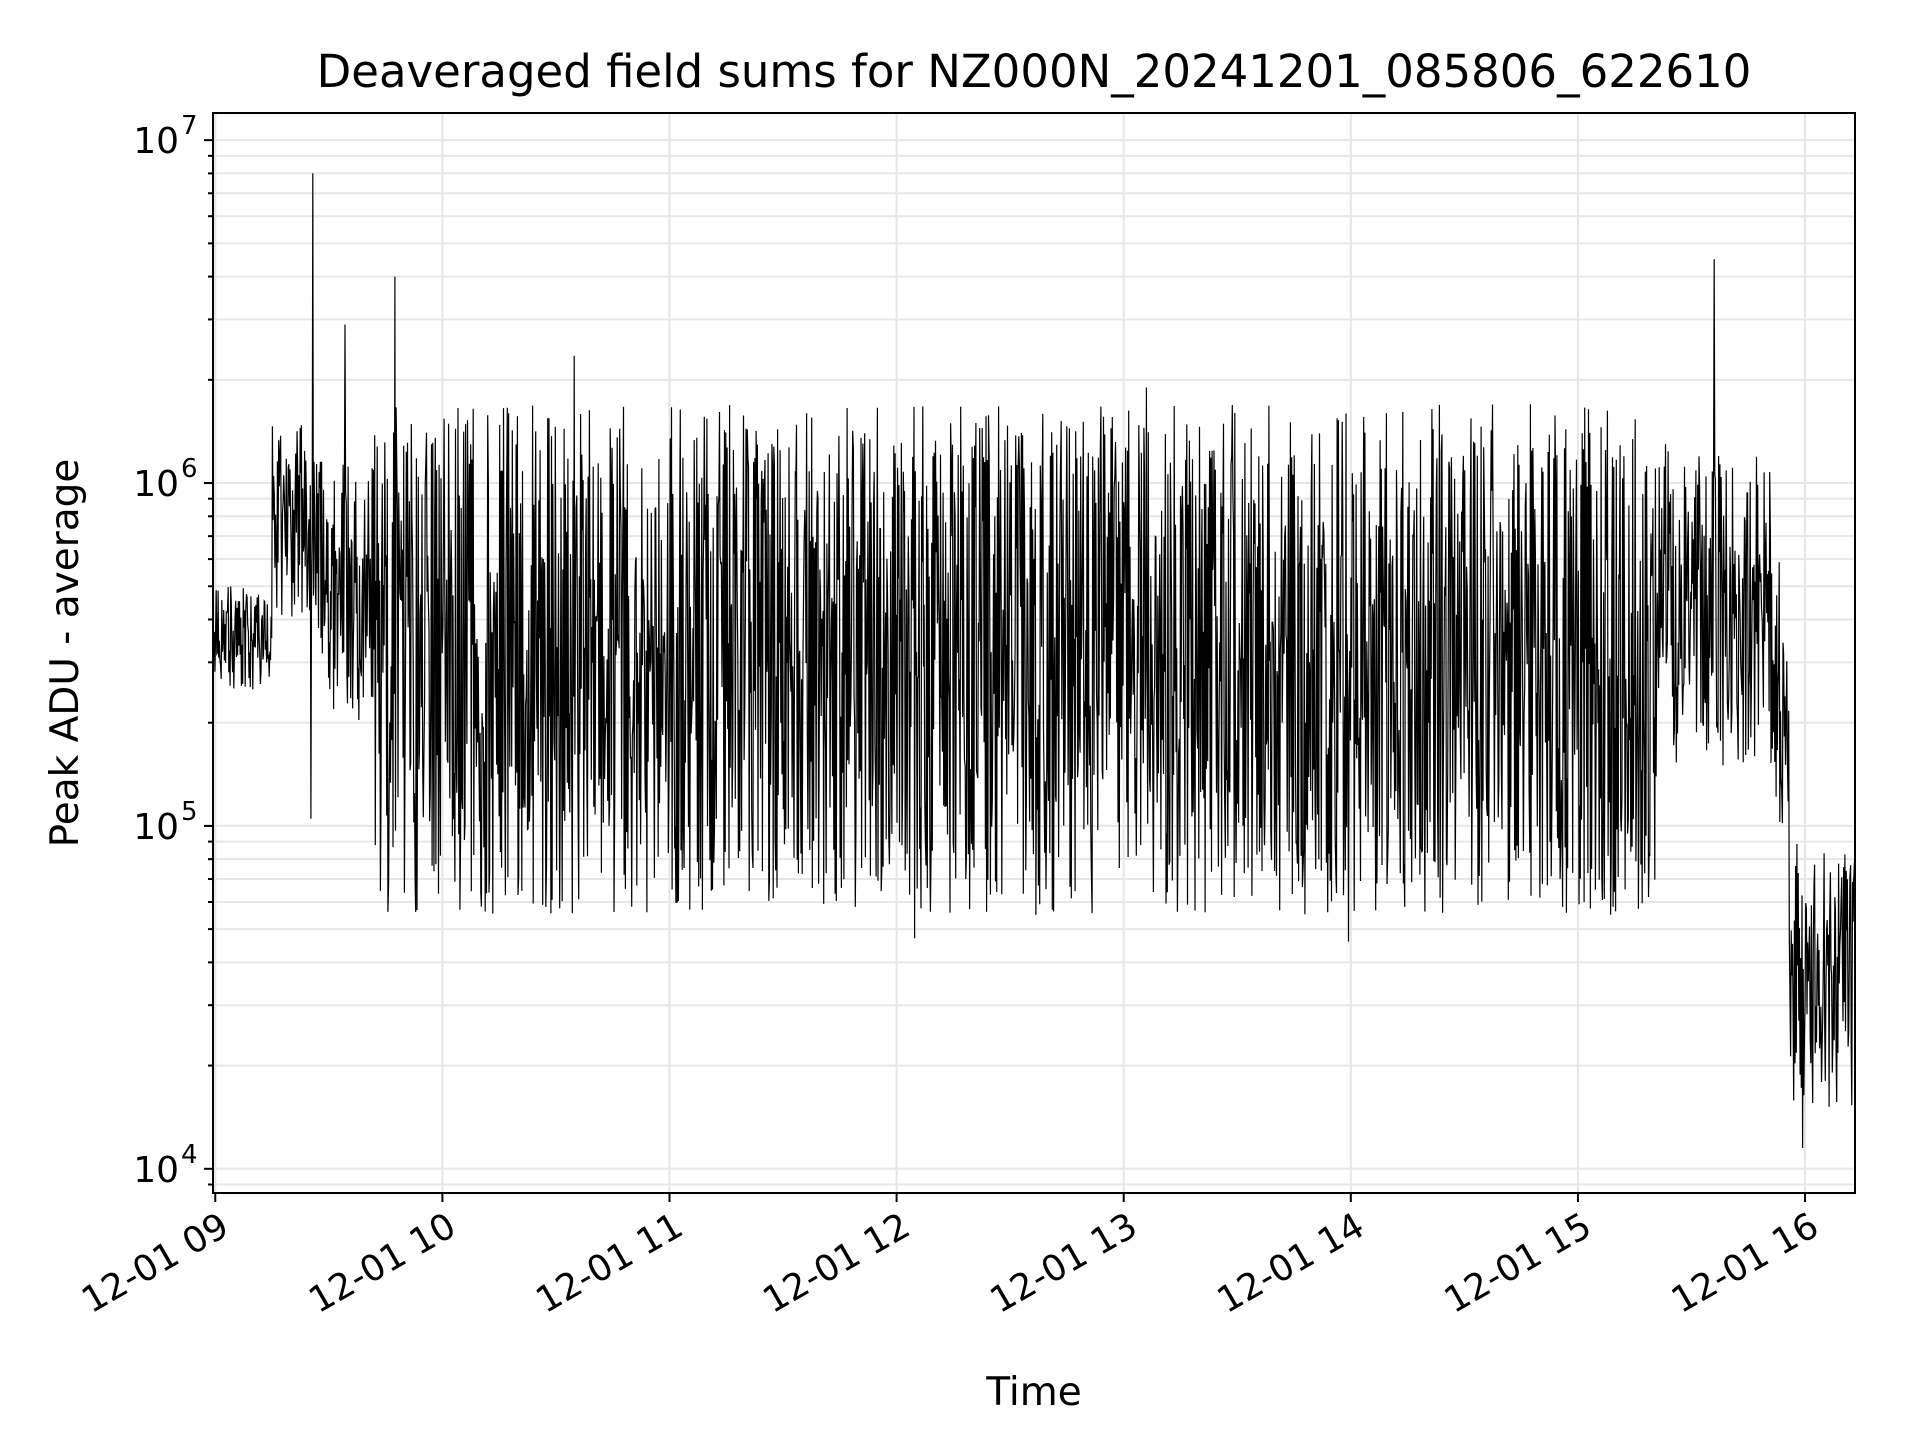 The width and height of the screenshot is (1920, 1440). I want to click on y-tick-exponent: 6, so click(189, 469).